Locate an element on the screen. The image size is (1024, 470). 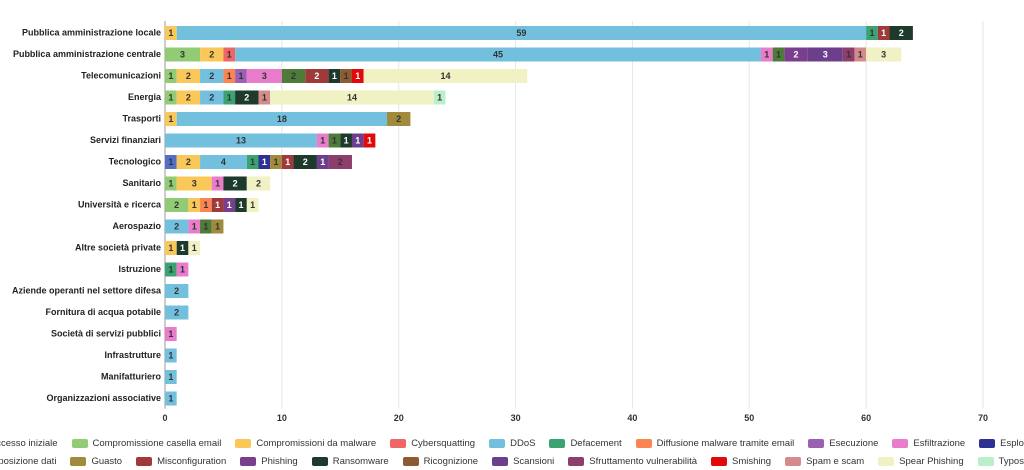
legend-item: Cybersquatting is located at coordinates (432, 443).